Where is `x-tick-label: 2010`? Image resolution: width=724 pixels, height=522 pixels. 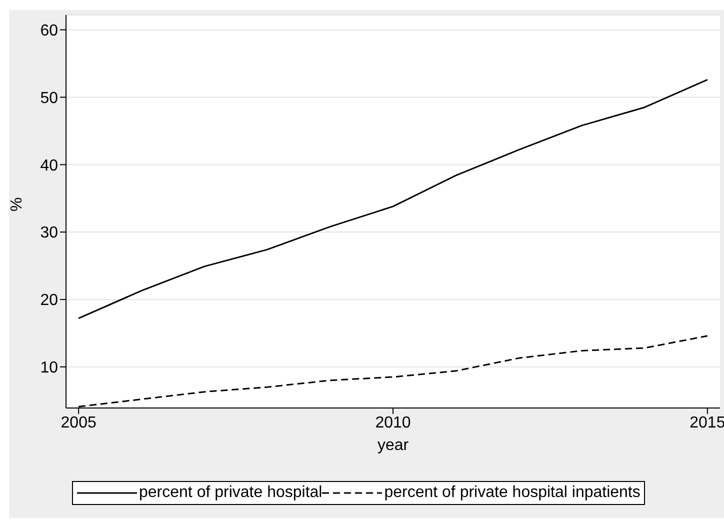
x-tick-label: 2010 is located at coordinates (393, 423).